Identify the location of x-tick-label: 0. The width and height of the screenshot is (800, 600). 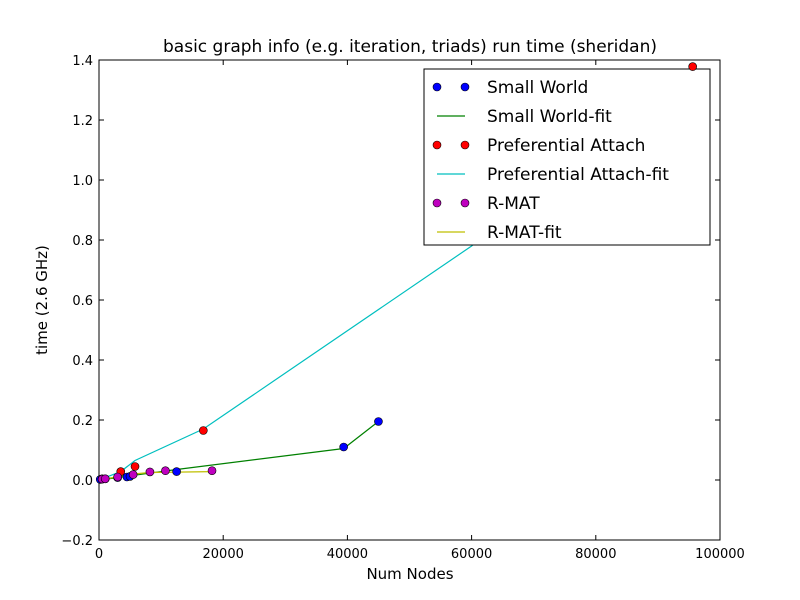
(99, 554).